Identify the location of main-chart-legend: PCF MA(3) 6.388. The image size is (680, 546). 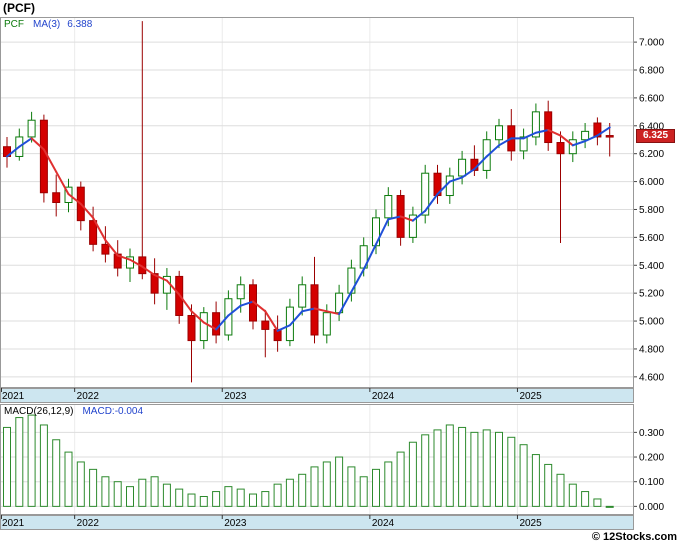
(51, 24).